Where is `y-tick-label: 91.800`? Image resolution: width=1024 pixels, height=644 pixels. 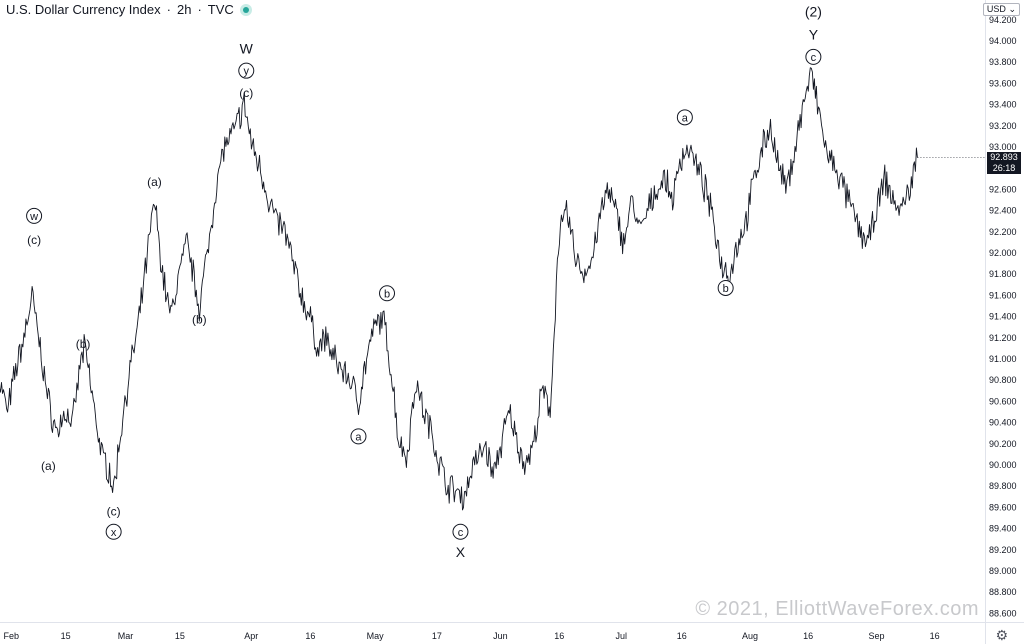 y-tick-label: 91.800 is located at coordinates (1003, 274).